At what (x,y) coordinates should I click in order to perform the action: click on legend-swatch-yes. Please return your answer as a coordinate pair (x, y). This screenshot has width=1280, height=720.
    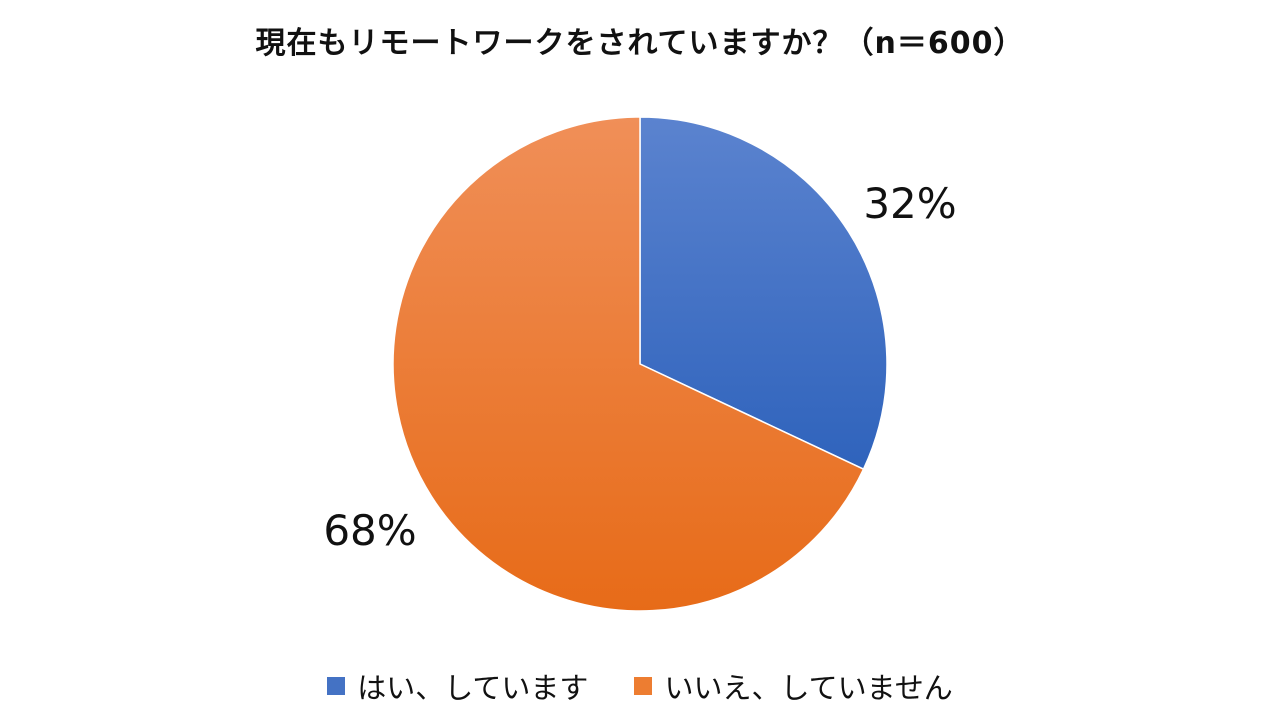
    Looking at the image, I should click on (336, 686).